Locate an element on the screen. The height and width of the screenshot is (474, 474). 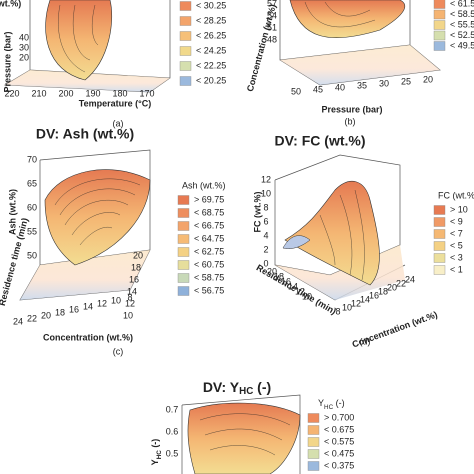
panel-caption: (d) is located at coordinates (365, 341).